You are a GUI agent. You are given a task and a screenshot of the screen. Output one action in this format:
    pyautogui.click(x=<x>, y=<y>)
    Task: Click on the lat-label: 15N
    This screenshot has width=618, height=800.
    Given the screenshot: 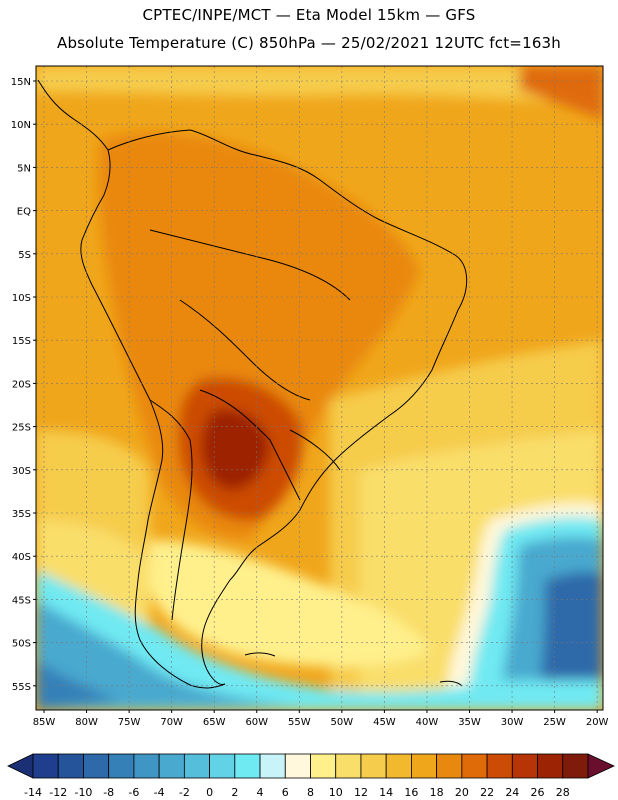 What is the action you would take?
    pyautogui.click(x=21, y=82)
    